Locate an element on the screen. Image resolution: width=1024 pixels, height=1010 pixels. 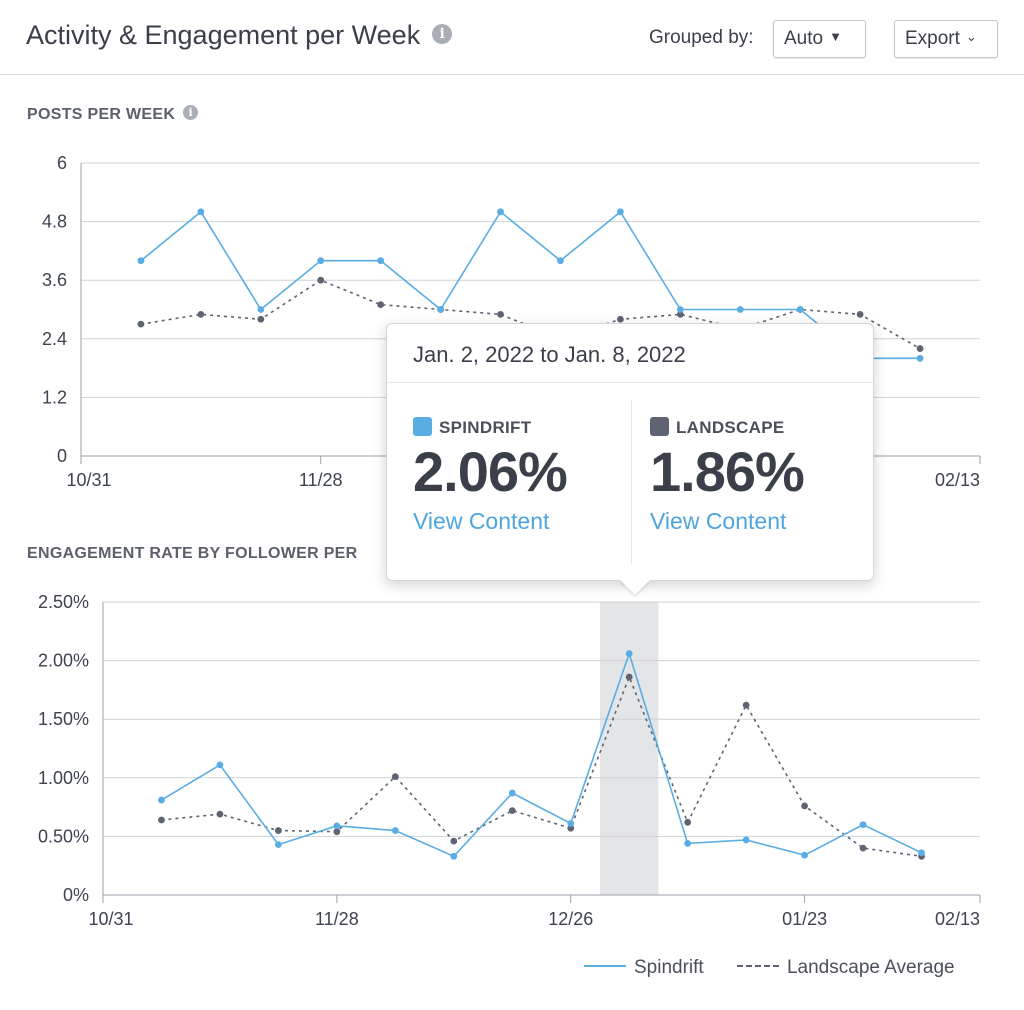
grouped-by-label: Grouped by: is located at coordinates (701, 37).